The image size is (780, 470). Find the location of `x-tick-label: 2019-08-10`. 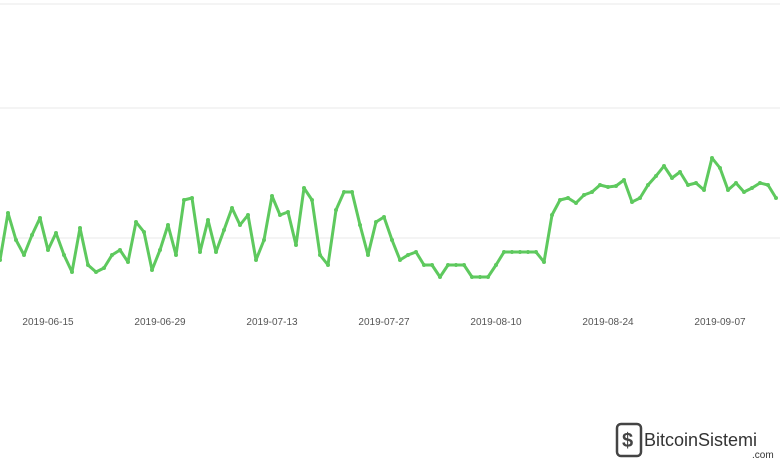

x-tick-label: 2019-08-10 is located at coordinates (496, 322).